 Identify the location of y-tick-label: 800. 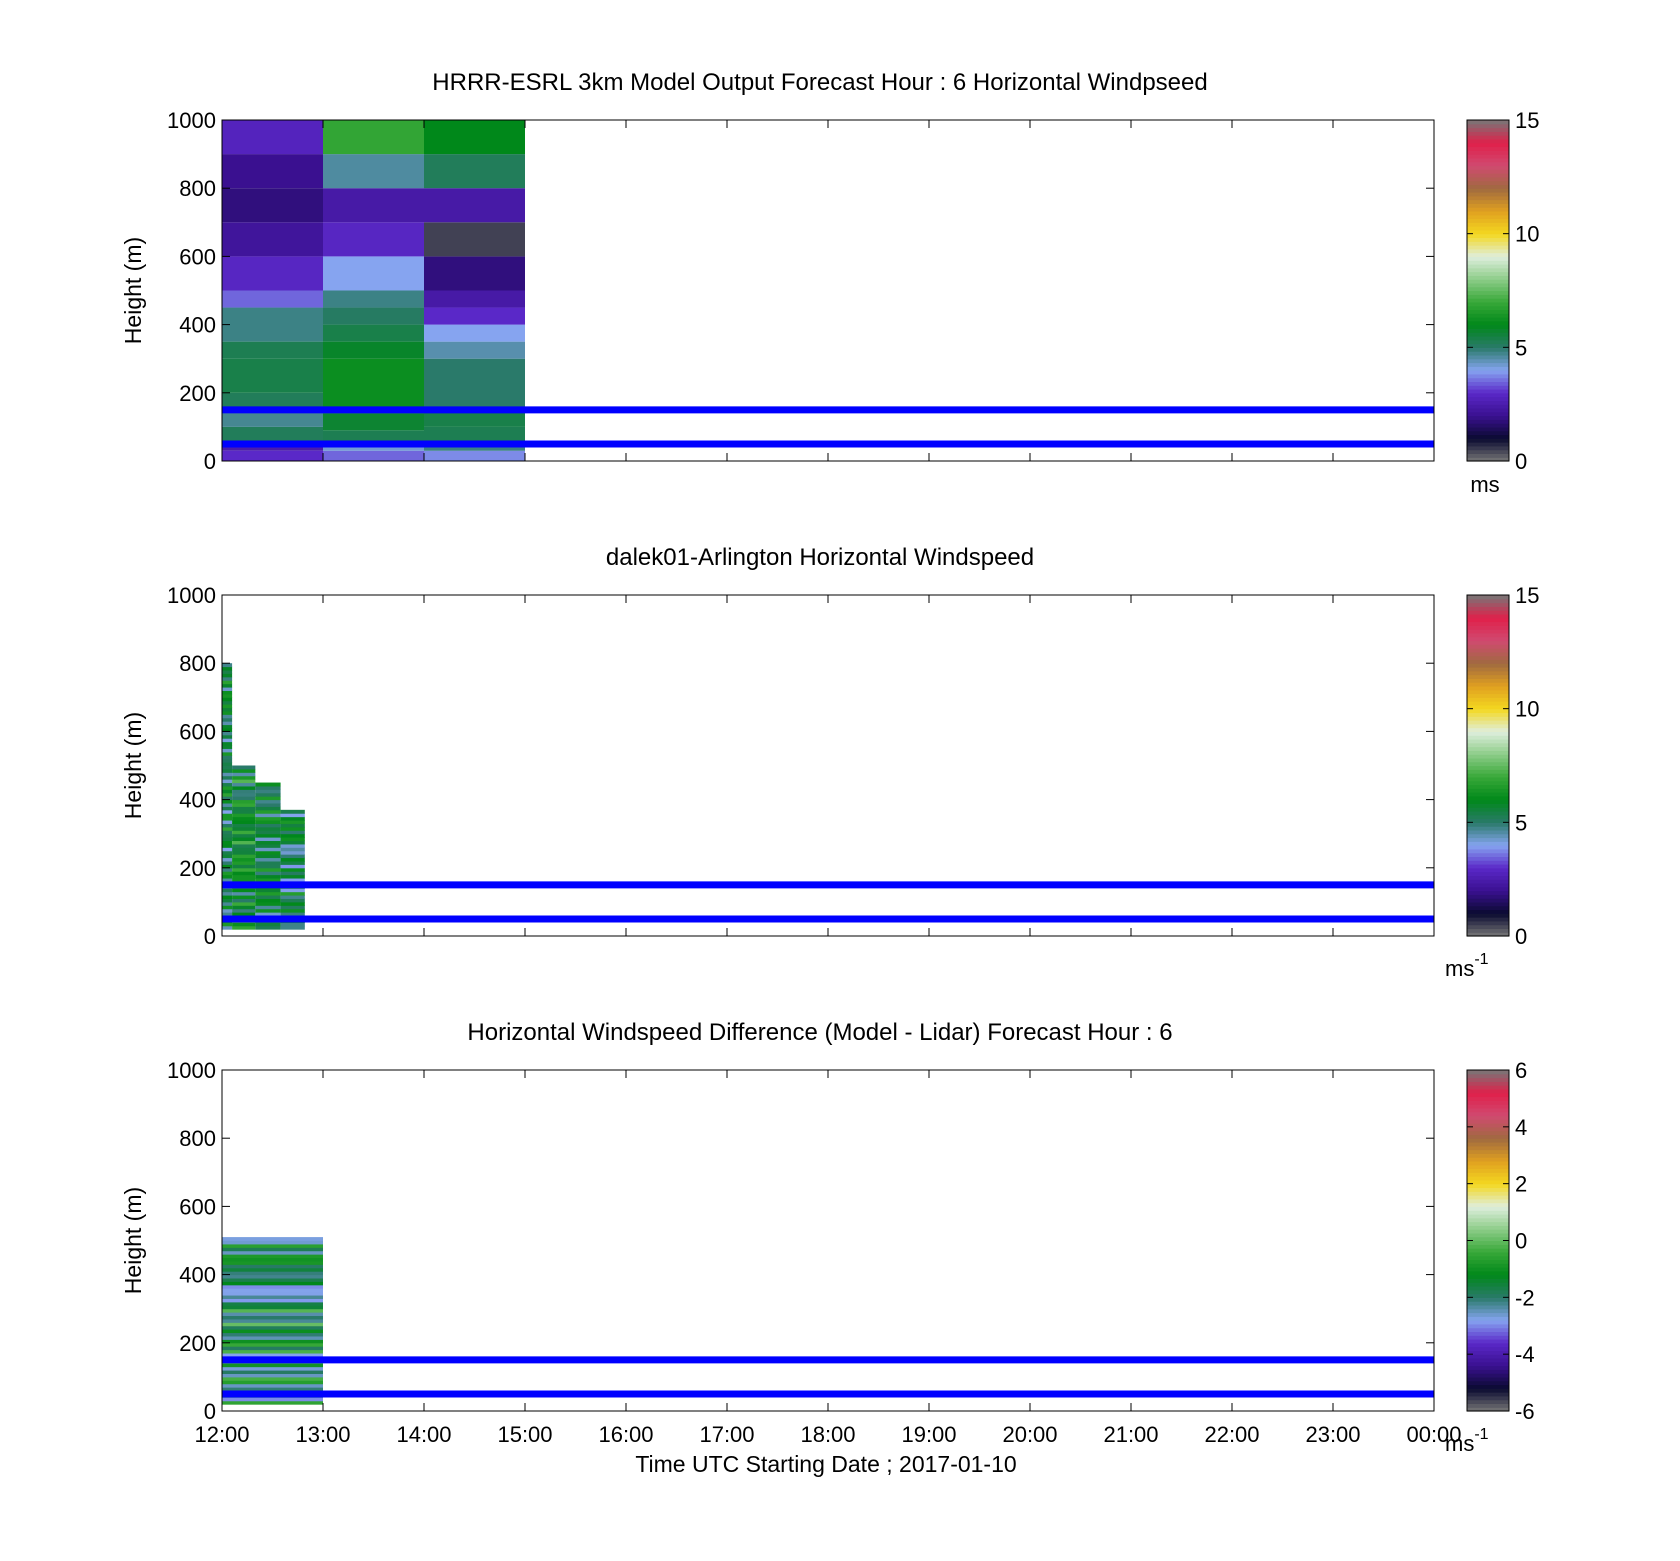
(197, 188).